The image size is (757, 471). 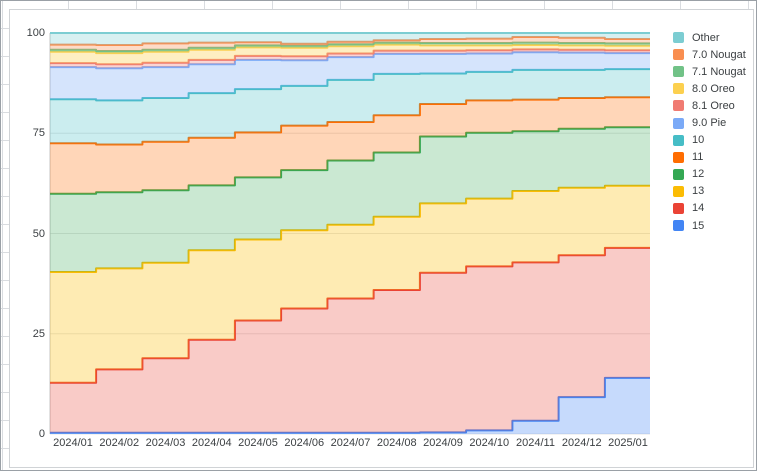 I want to click on y-tick-label-0: 0, so click(x=41, y=434).